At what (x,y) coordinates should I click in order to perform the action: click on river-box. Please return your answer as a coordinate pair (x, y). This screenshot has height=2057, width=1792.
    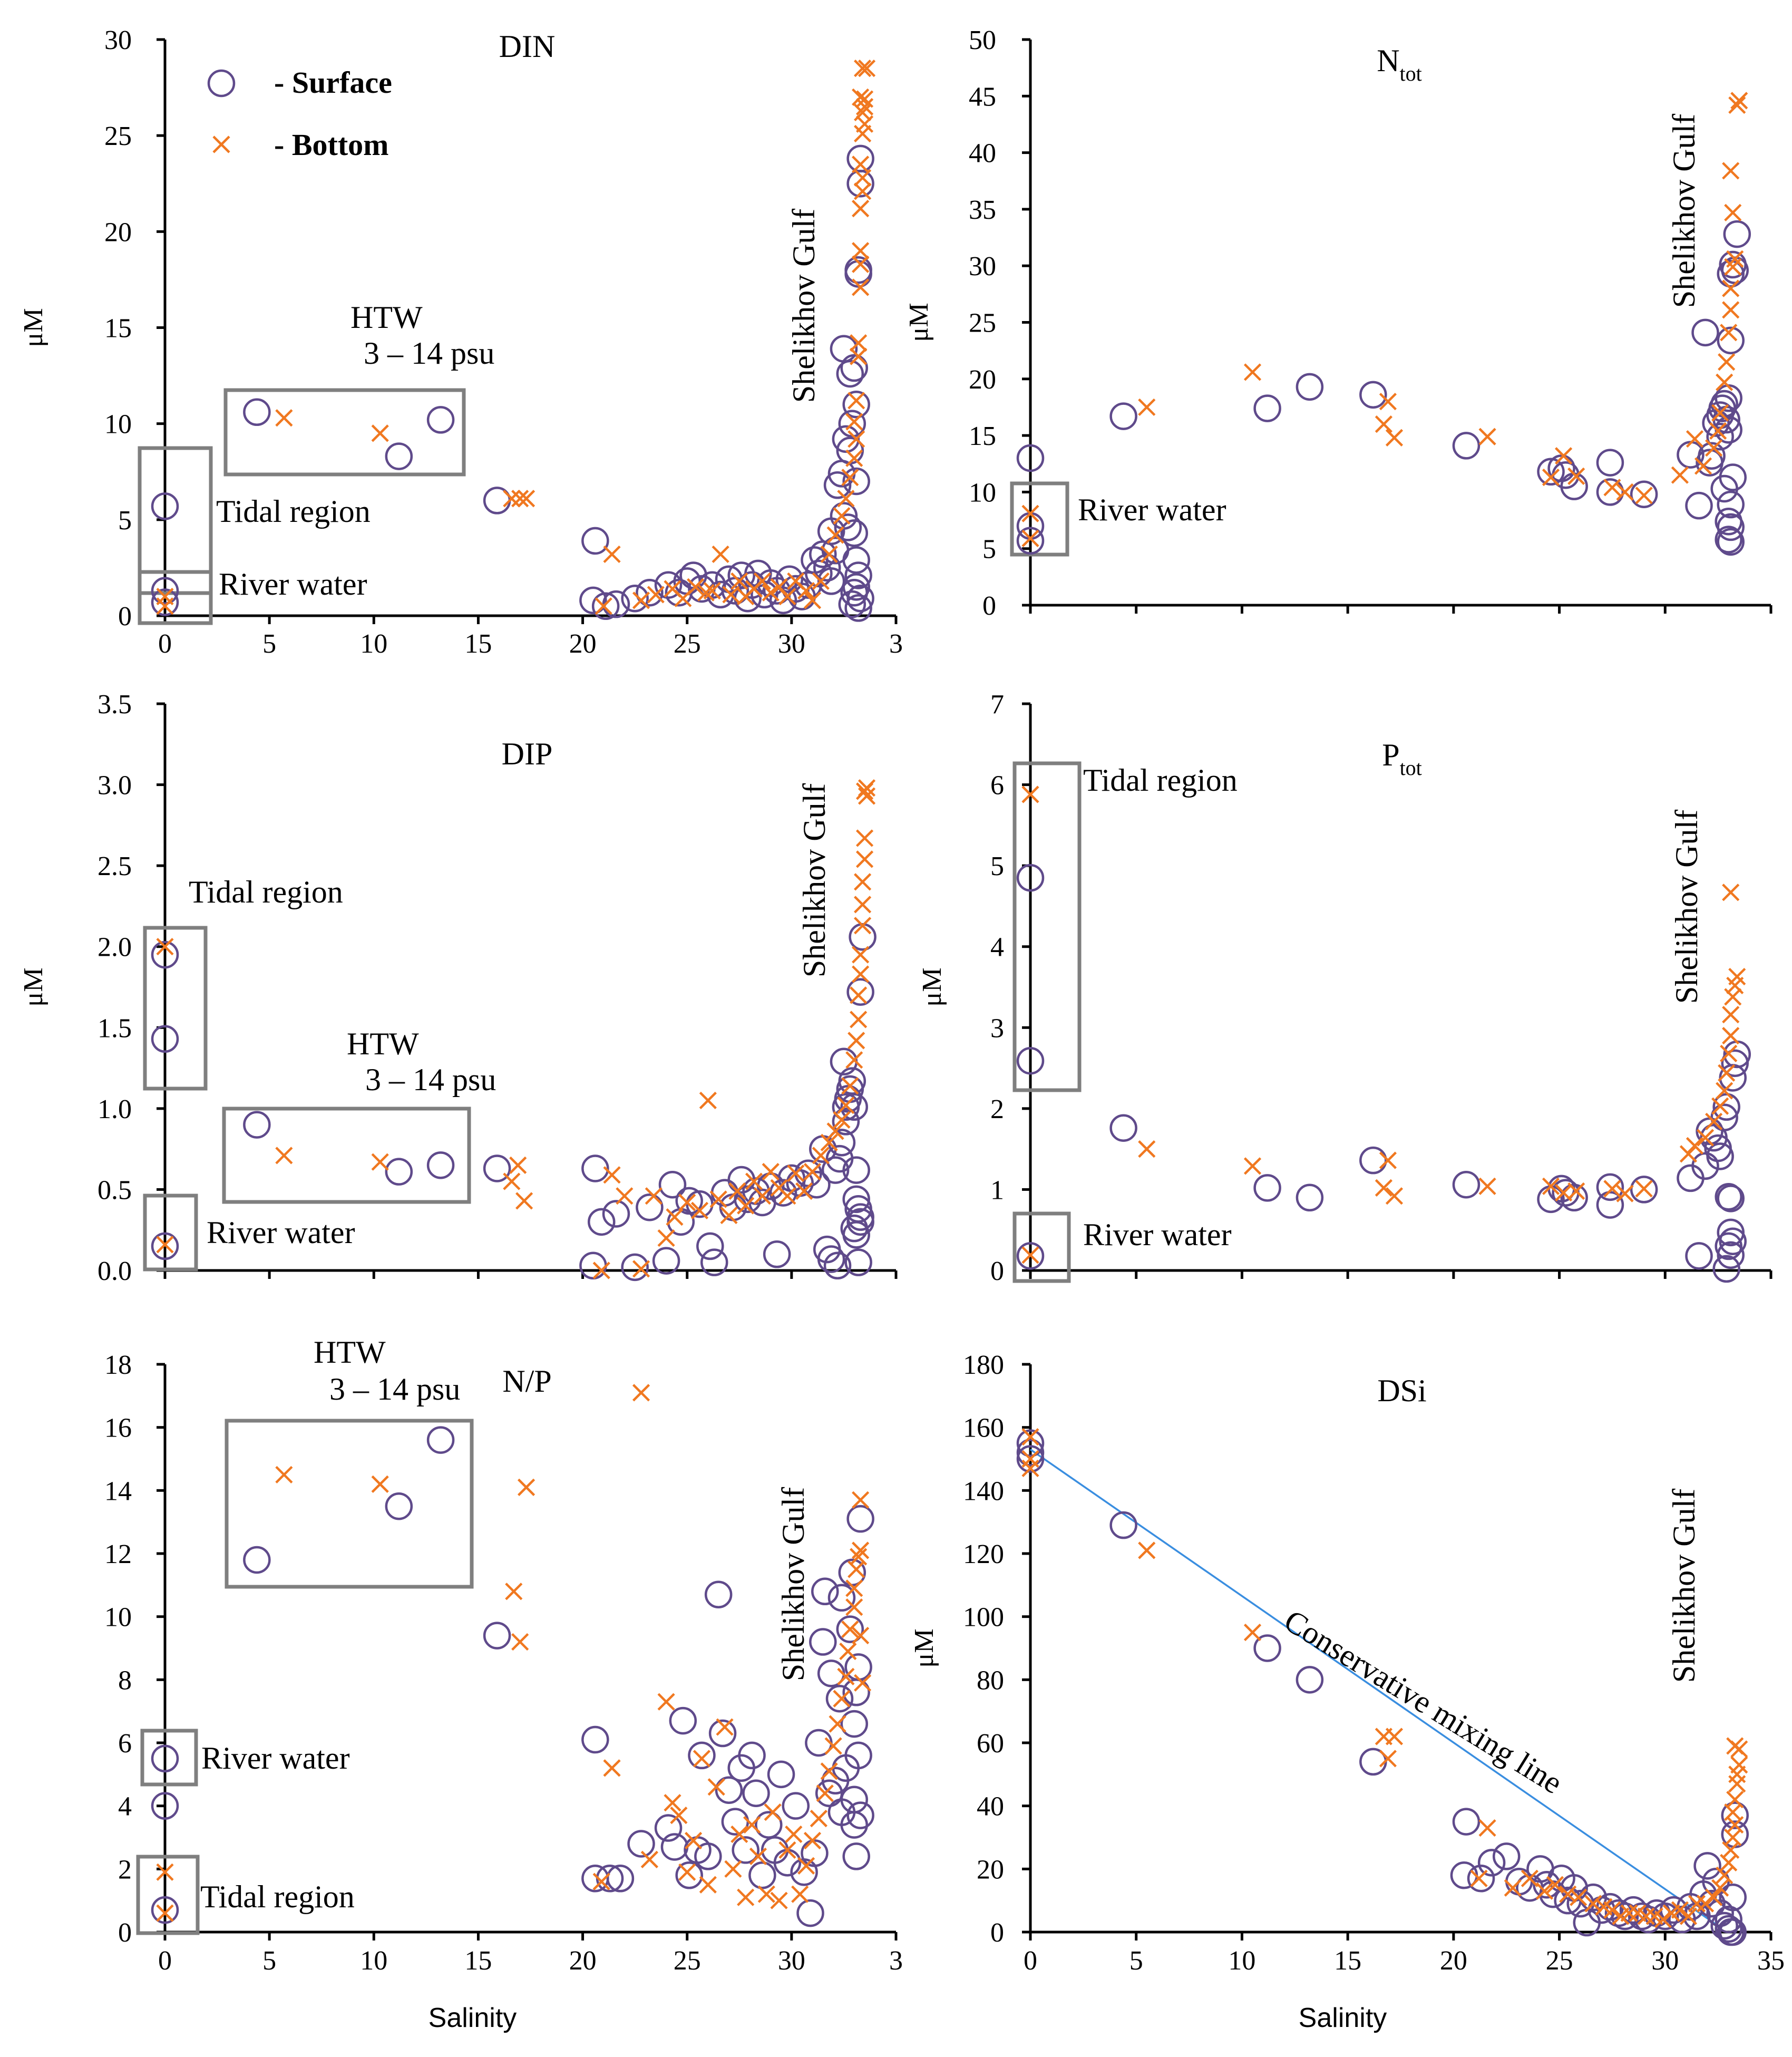
    Looking at the image, I should click on (1041, 1247).